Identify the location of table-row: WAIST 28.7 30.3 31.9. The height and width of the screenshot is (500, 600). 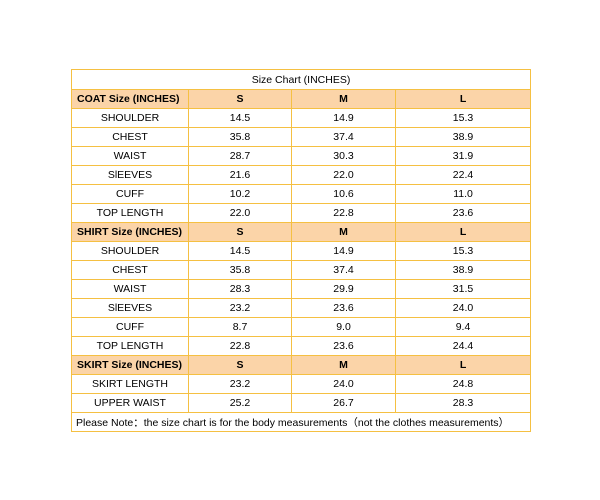
(301, 156).